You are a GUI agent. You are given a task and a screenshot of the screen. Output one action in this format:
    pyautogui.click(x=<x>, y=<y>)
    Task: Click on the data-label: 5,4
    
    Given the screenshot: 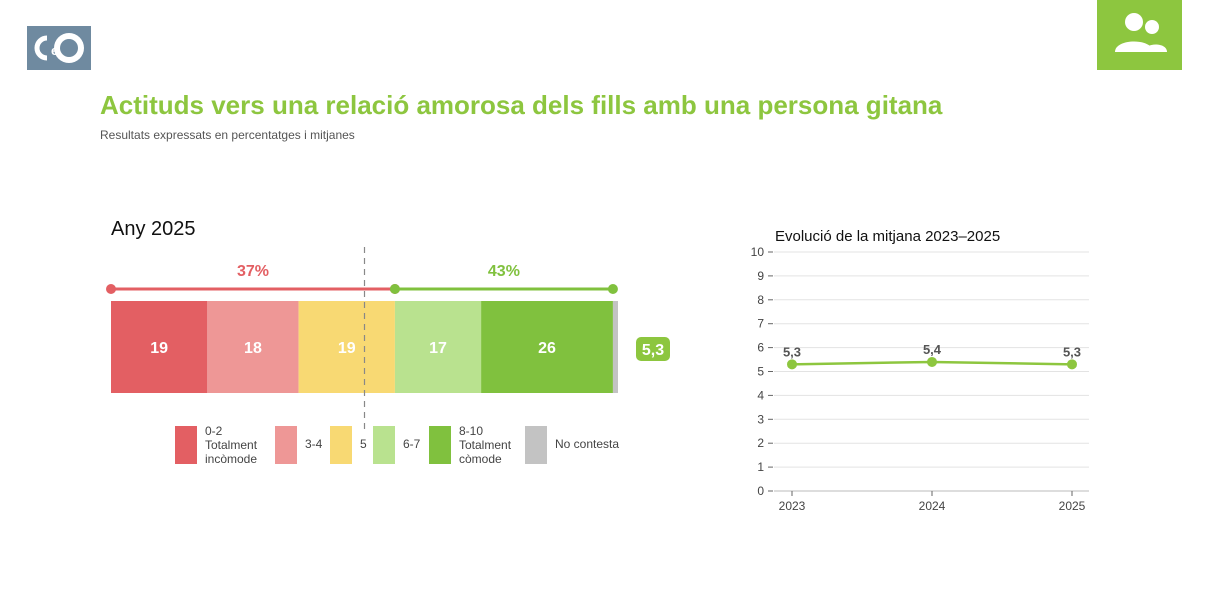 What is the action you would take?
    pyautogui.click(x=932, y=349)
    